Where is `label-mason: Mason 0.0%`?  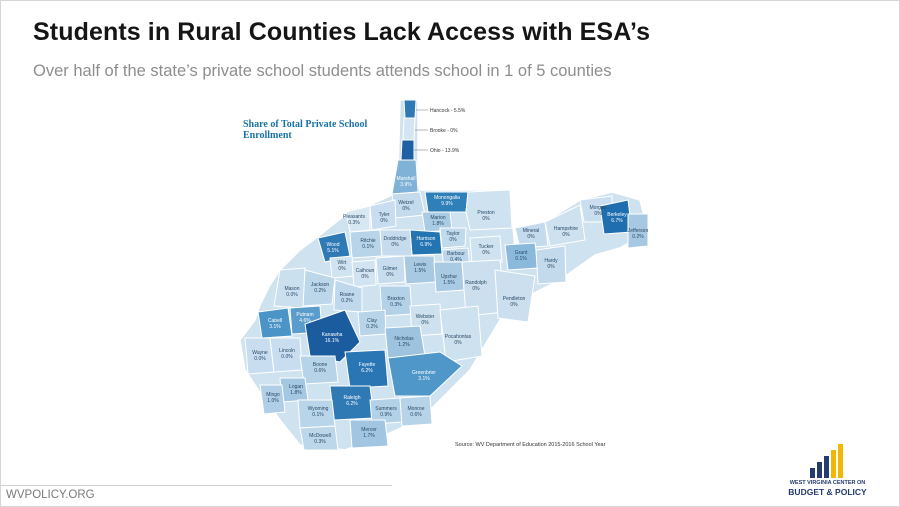 label-mason: Mason 0.0% is located at coordinates (291, 292).